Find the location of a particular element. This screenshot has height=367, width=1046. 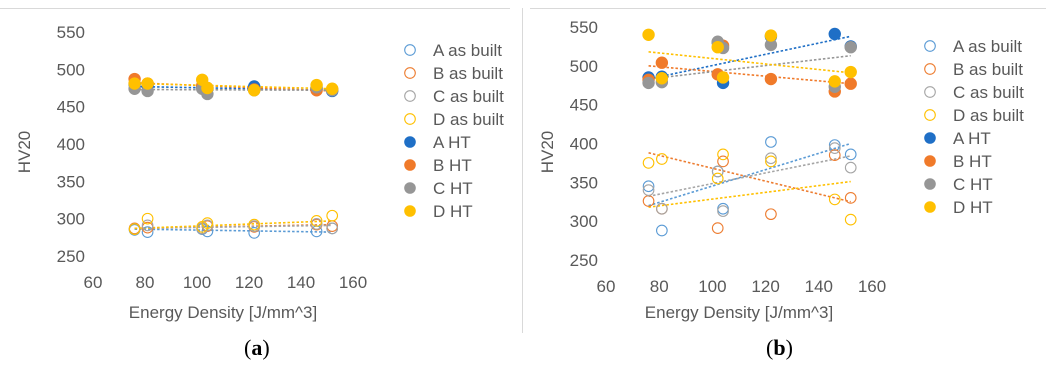

y-tick-label: 450 is located at coordinates (71, 107).